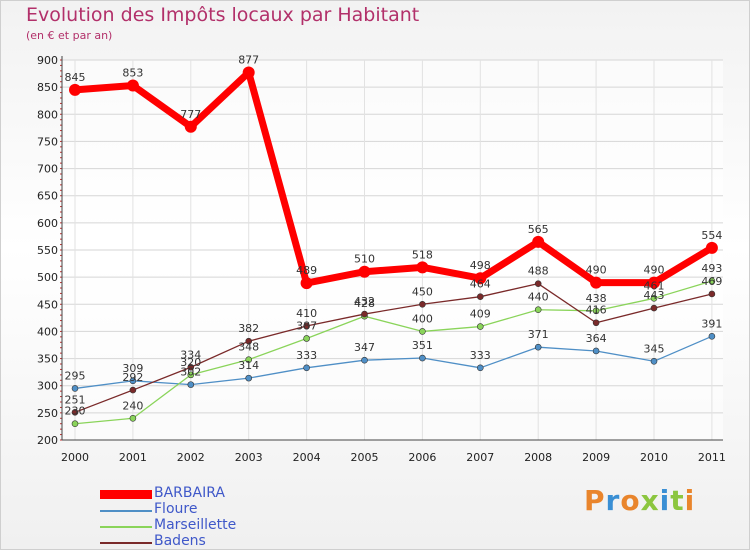 This screenshot has height=550, width=750. Describe the element at coordinates (248, 365) in the screenshot. I see `data-label-floure: 314` at that location.